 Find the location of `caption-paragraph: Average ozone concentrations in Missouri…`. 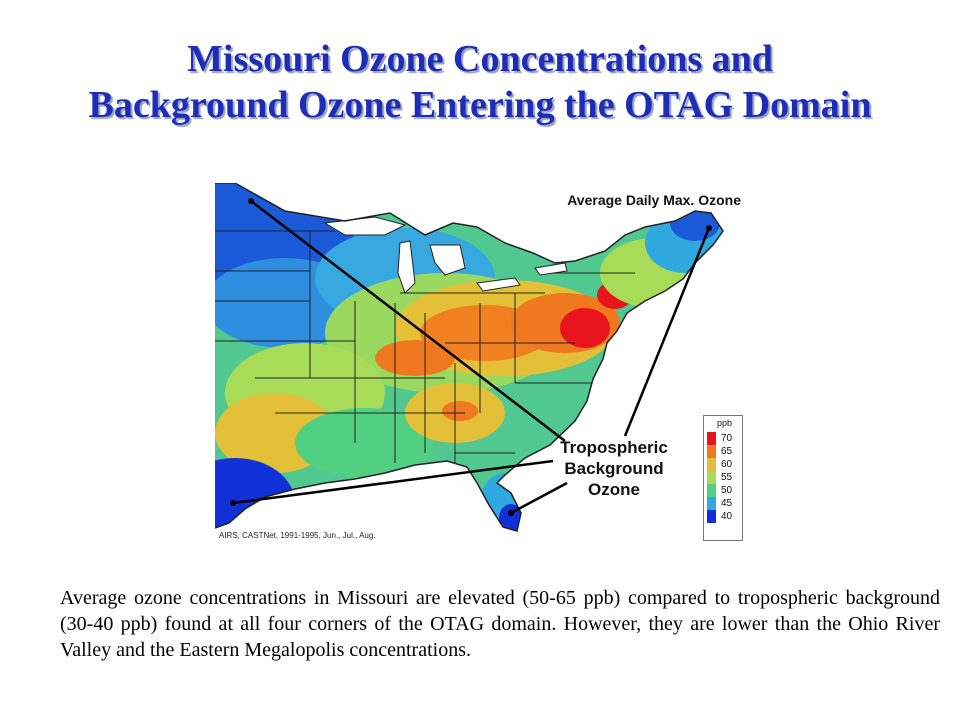

caption-paragraph: Average ozone concentrations in Missouri… is located at coordinates (500, 624).